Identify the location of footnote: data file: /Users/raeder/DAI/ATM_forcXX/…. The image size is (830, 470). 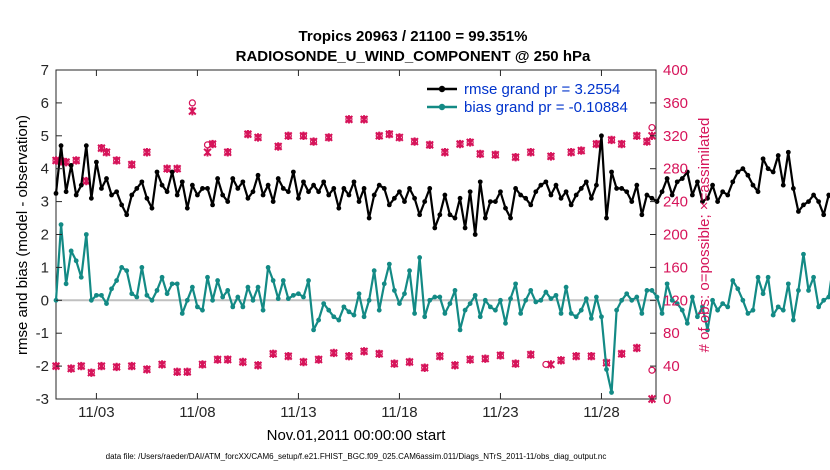
(356, 456).